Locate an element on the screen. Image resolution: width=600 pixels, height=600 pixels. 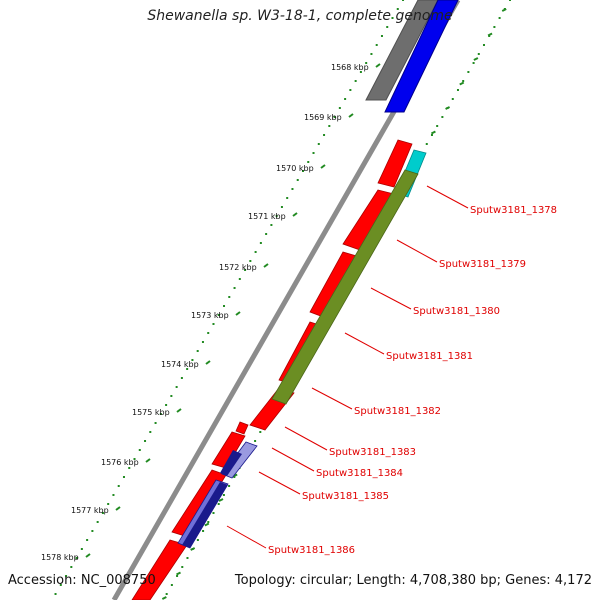
gene-label: Sputw3181_1384 is located at coordinates (359, 473).